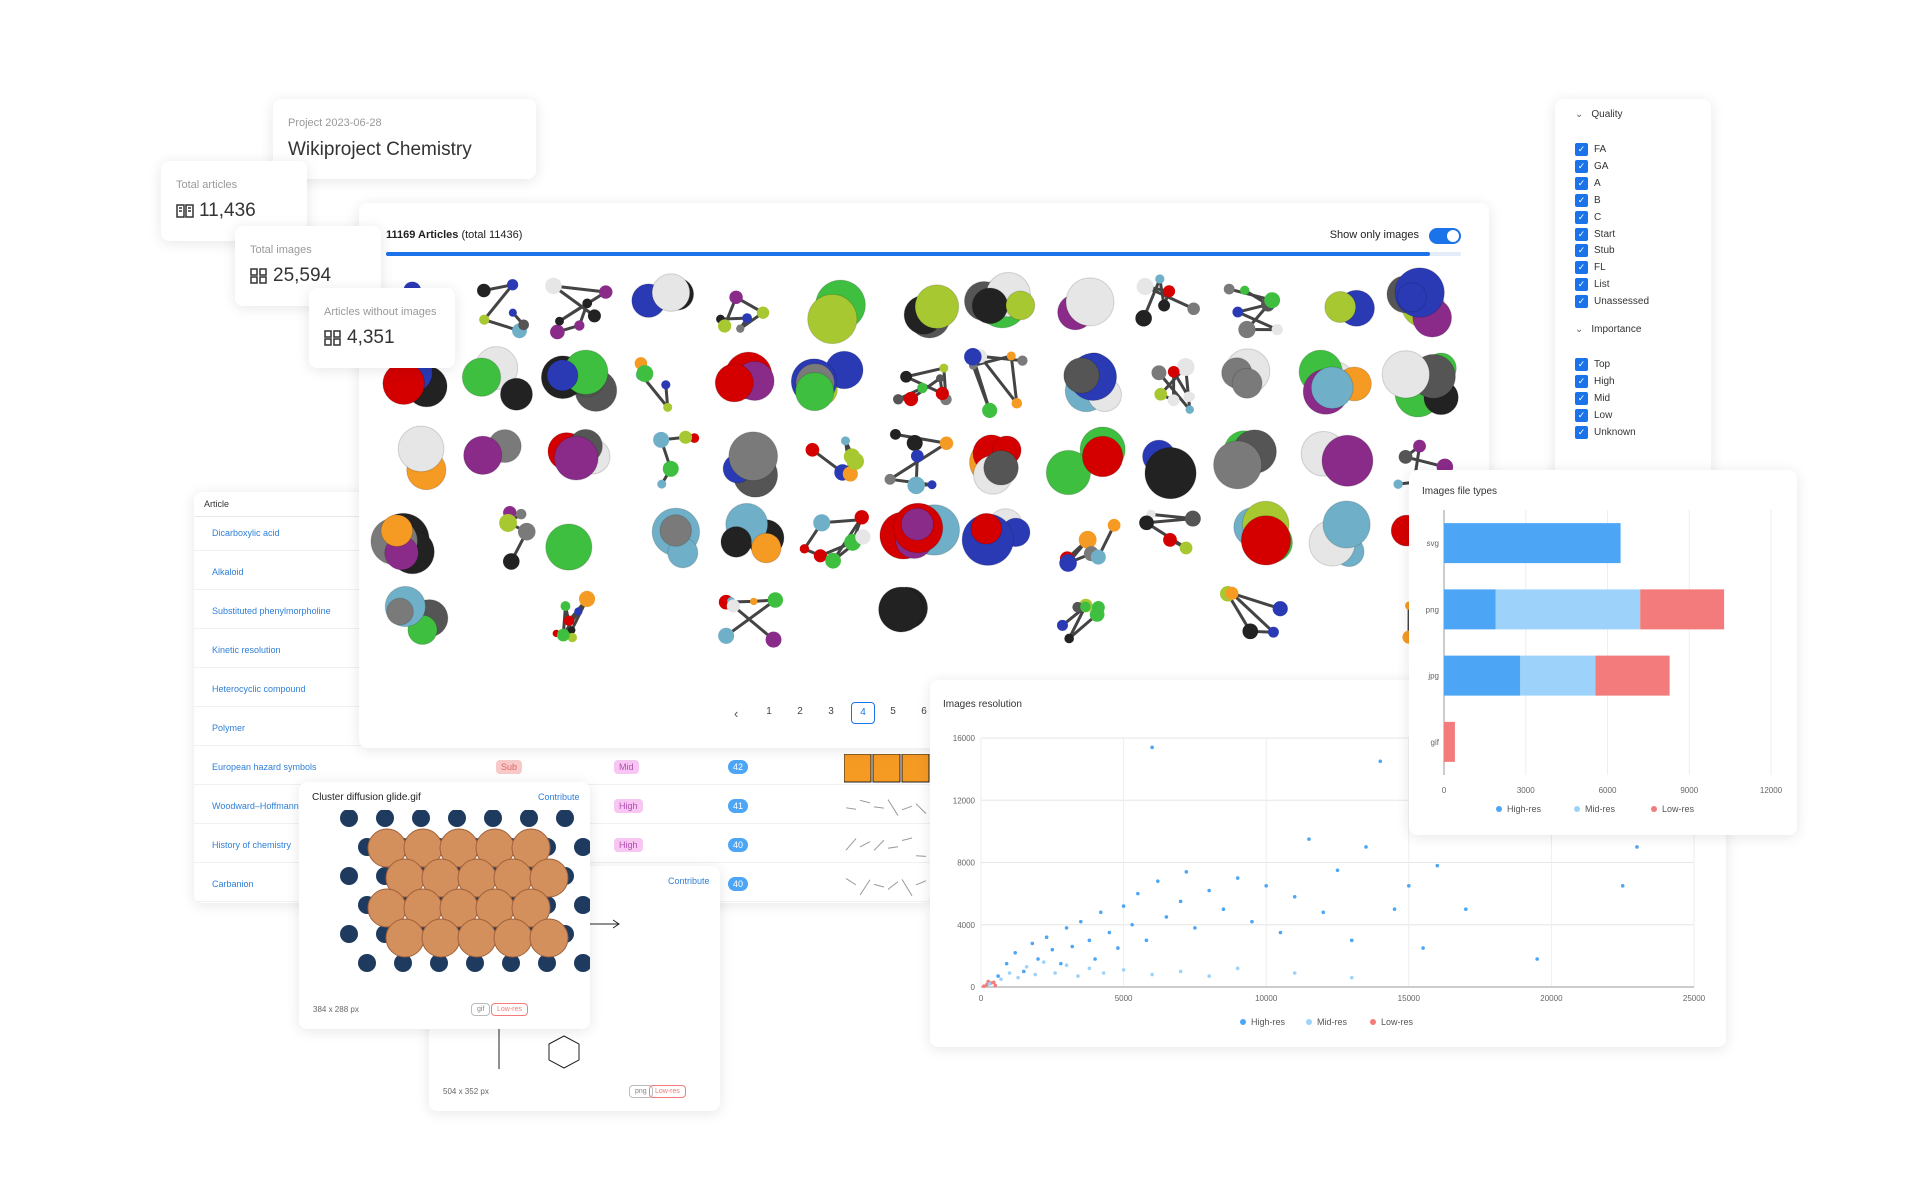  Describe the element at coordinates (264, 767) in the screenshot. I see `article-link: European hazard symbols` at that location.